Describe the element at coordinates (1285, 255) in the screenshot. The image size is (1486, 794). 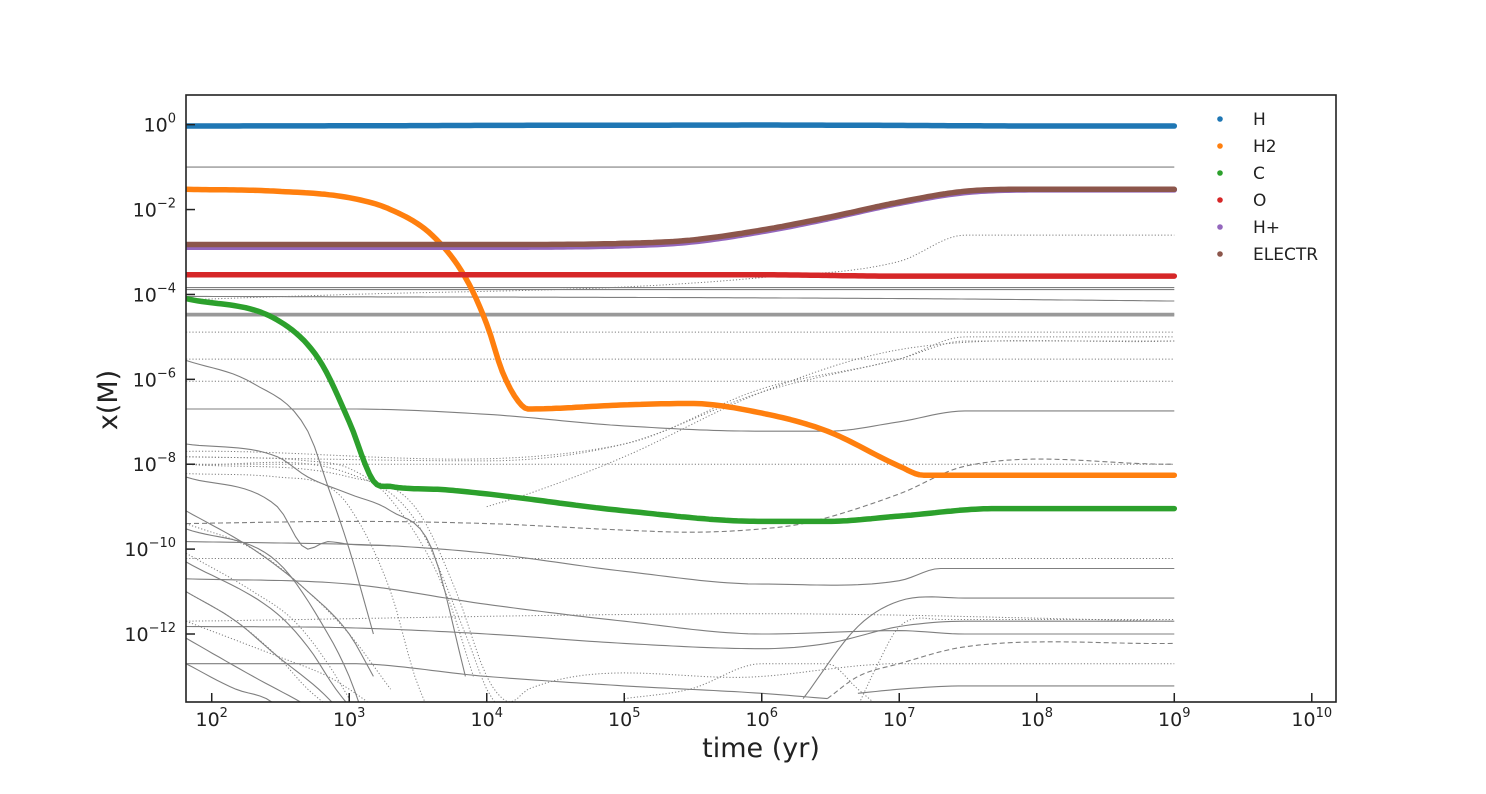
I see `legend-label: ELECTR` at that location.